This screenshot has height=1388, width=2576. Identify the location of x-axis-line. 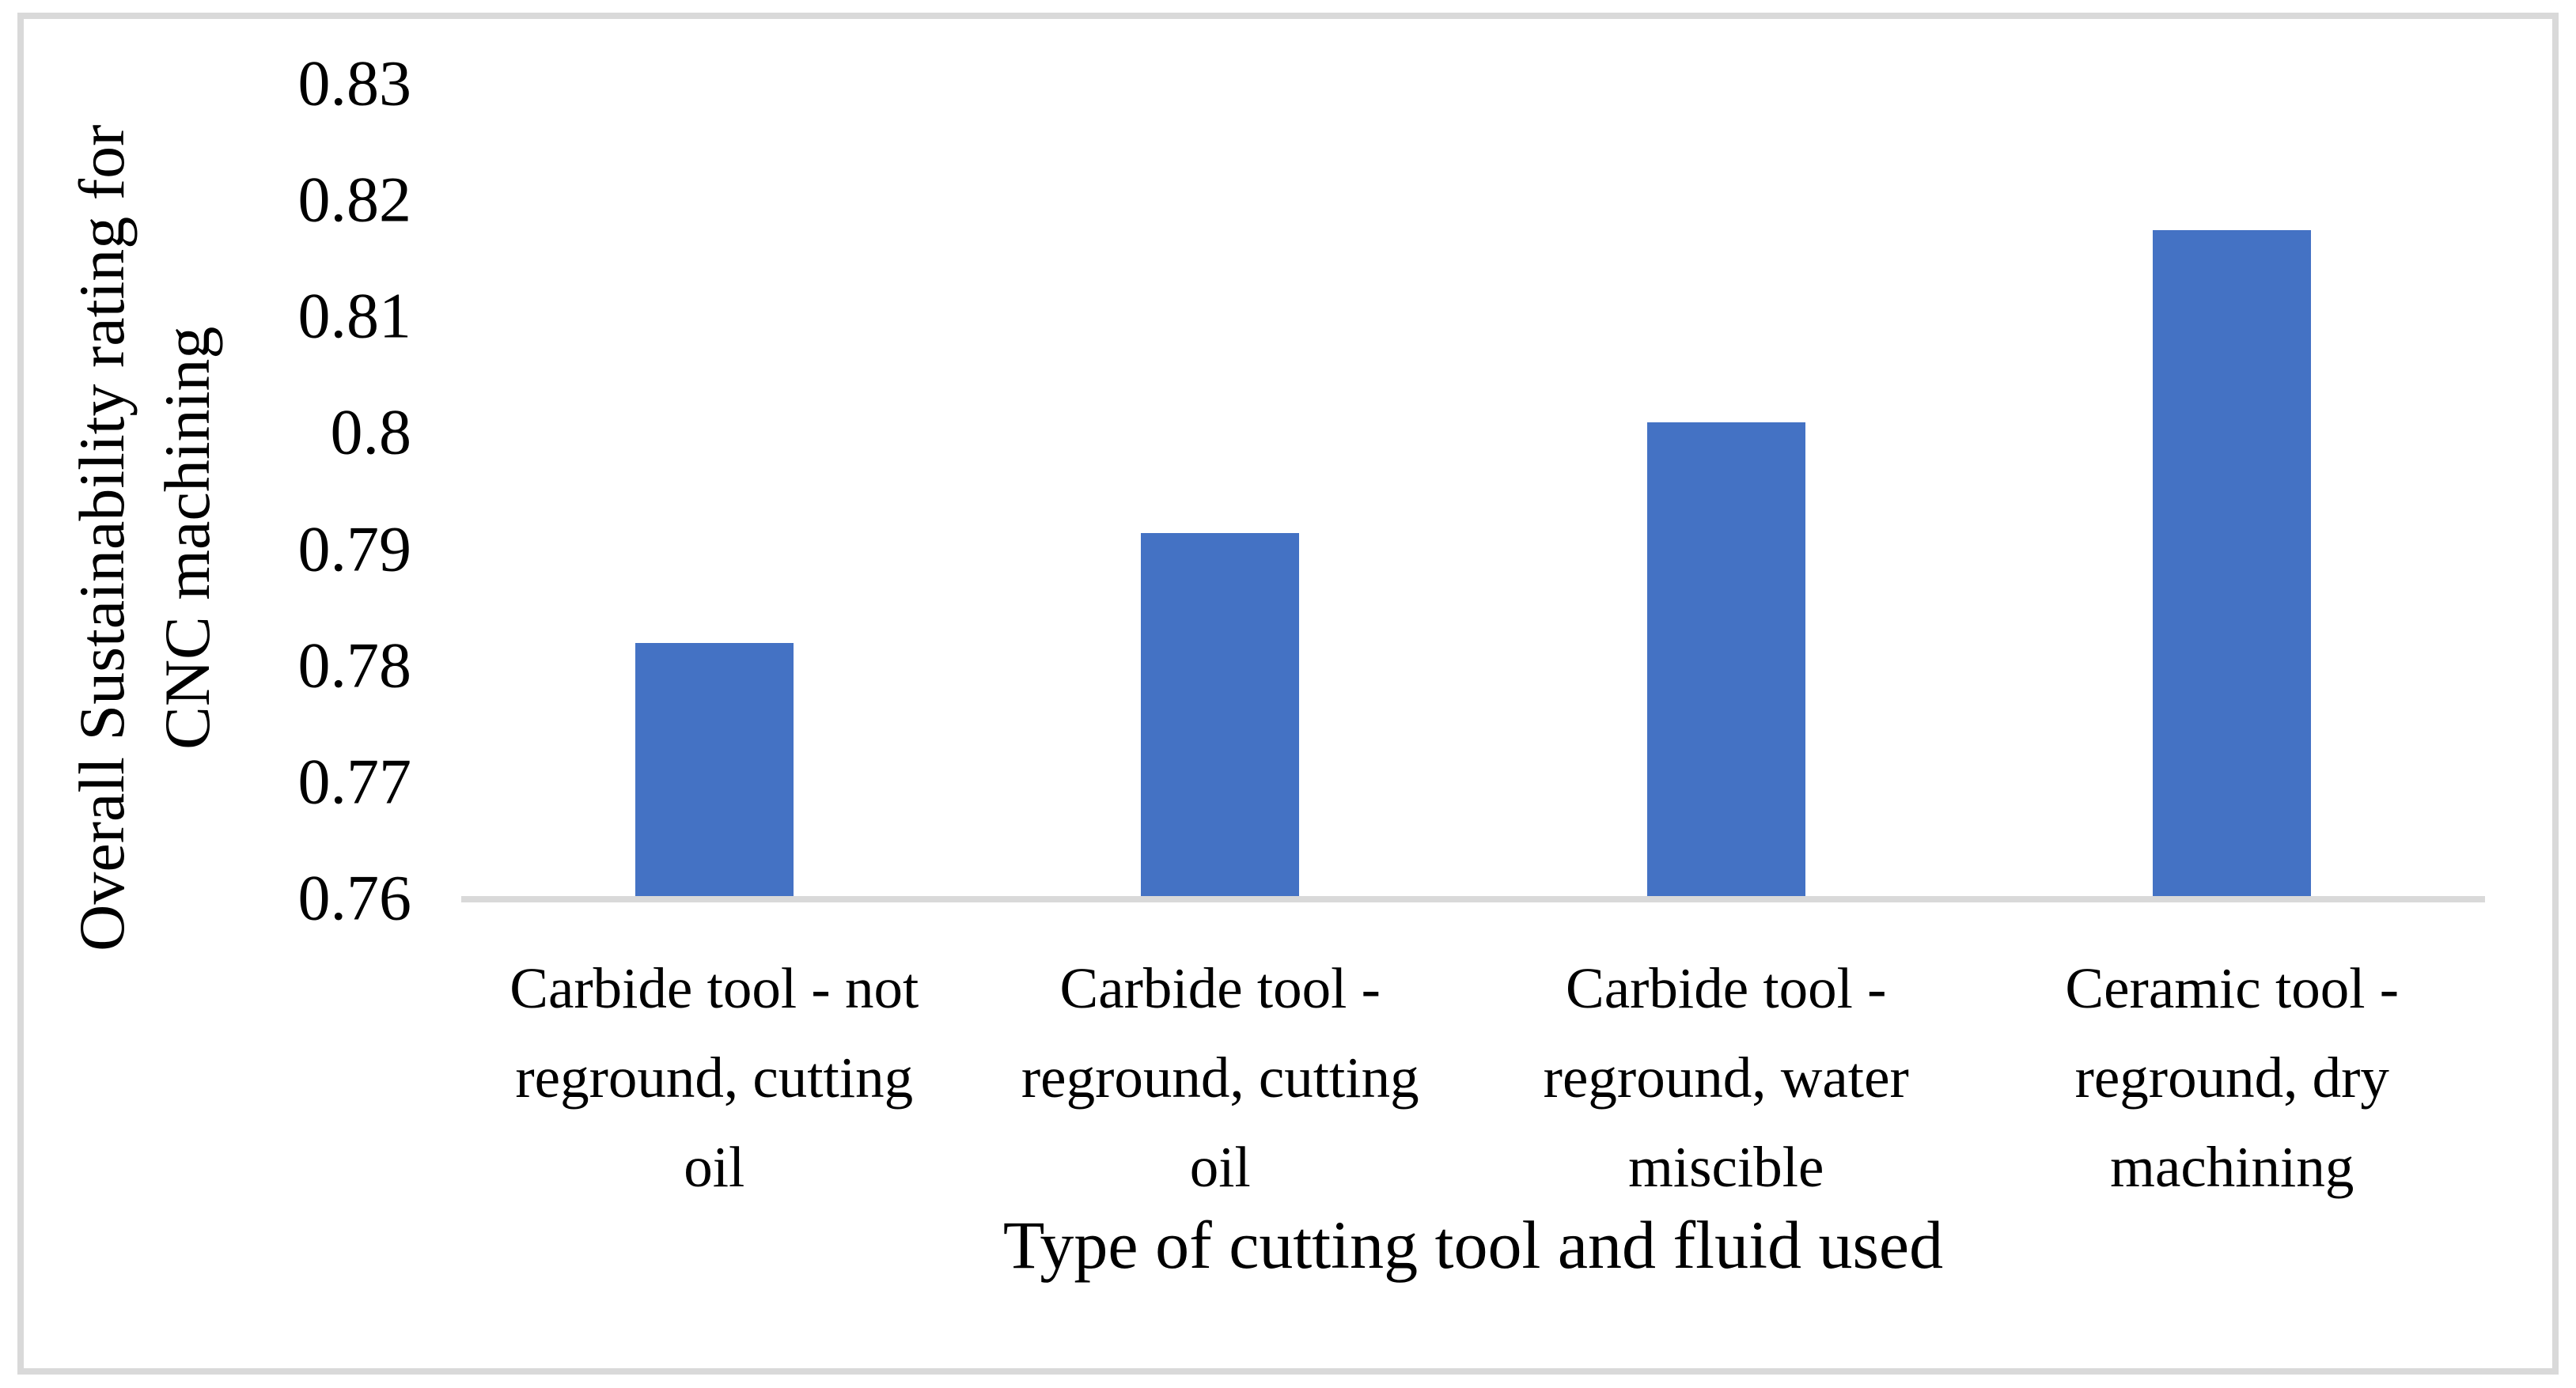
(1473, 899).